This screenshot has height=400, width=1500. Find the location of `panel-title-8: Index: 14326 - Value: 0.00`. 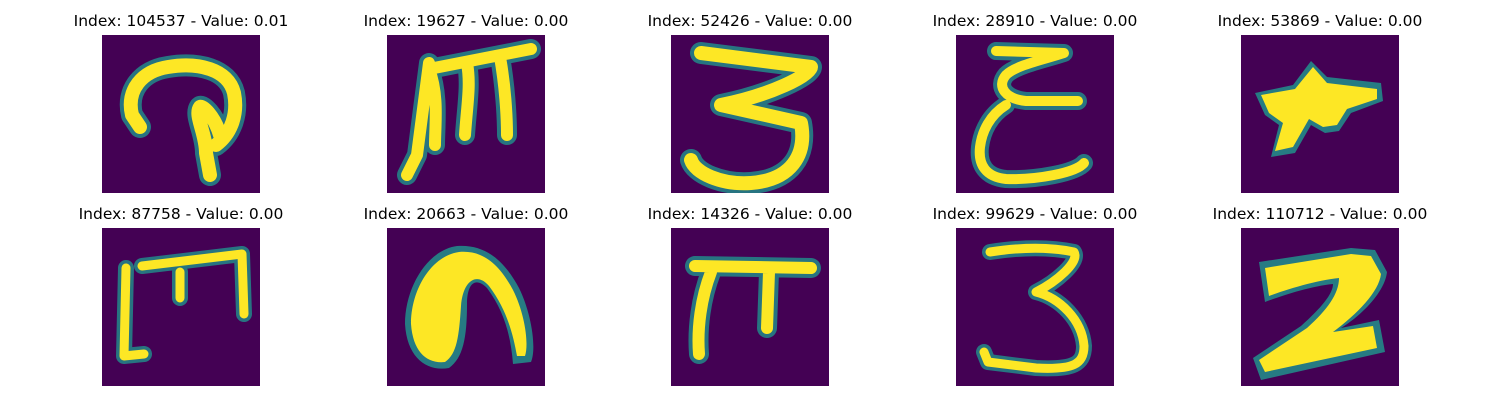

panel-title-8: Index: 14326 - Value: 0.00 is located at coordinates (750, 214).